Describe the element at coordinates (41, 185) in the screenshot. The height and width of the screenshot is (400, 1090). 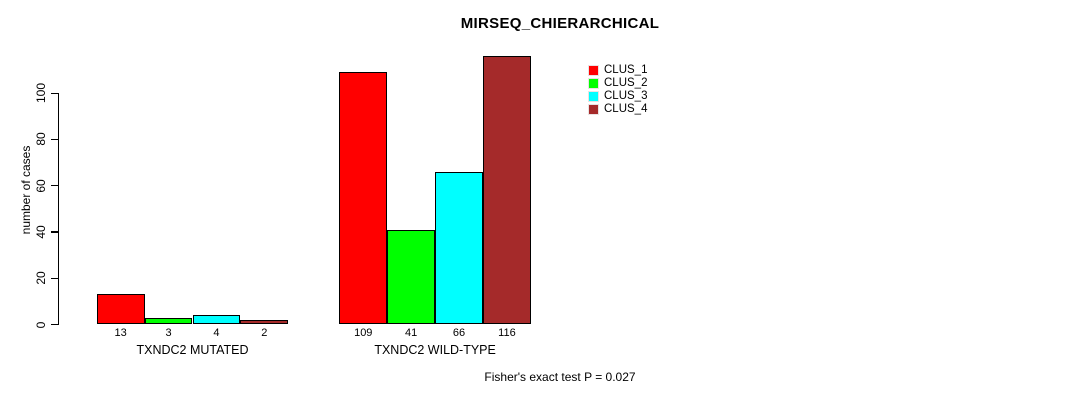
I see `y-axis-tick-label: 60` at that location.